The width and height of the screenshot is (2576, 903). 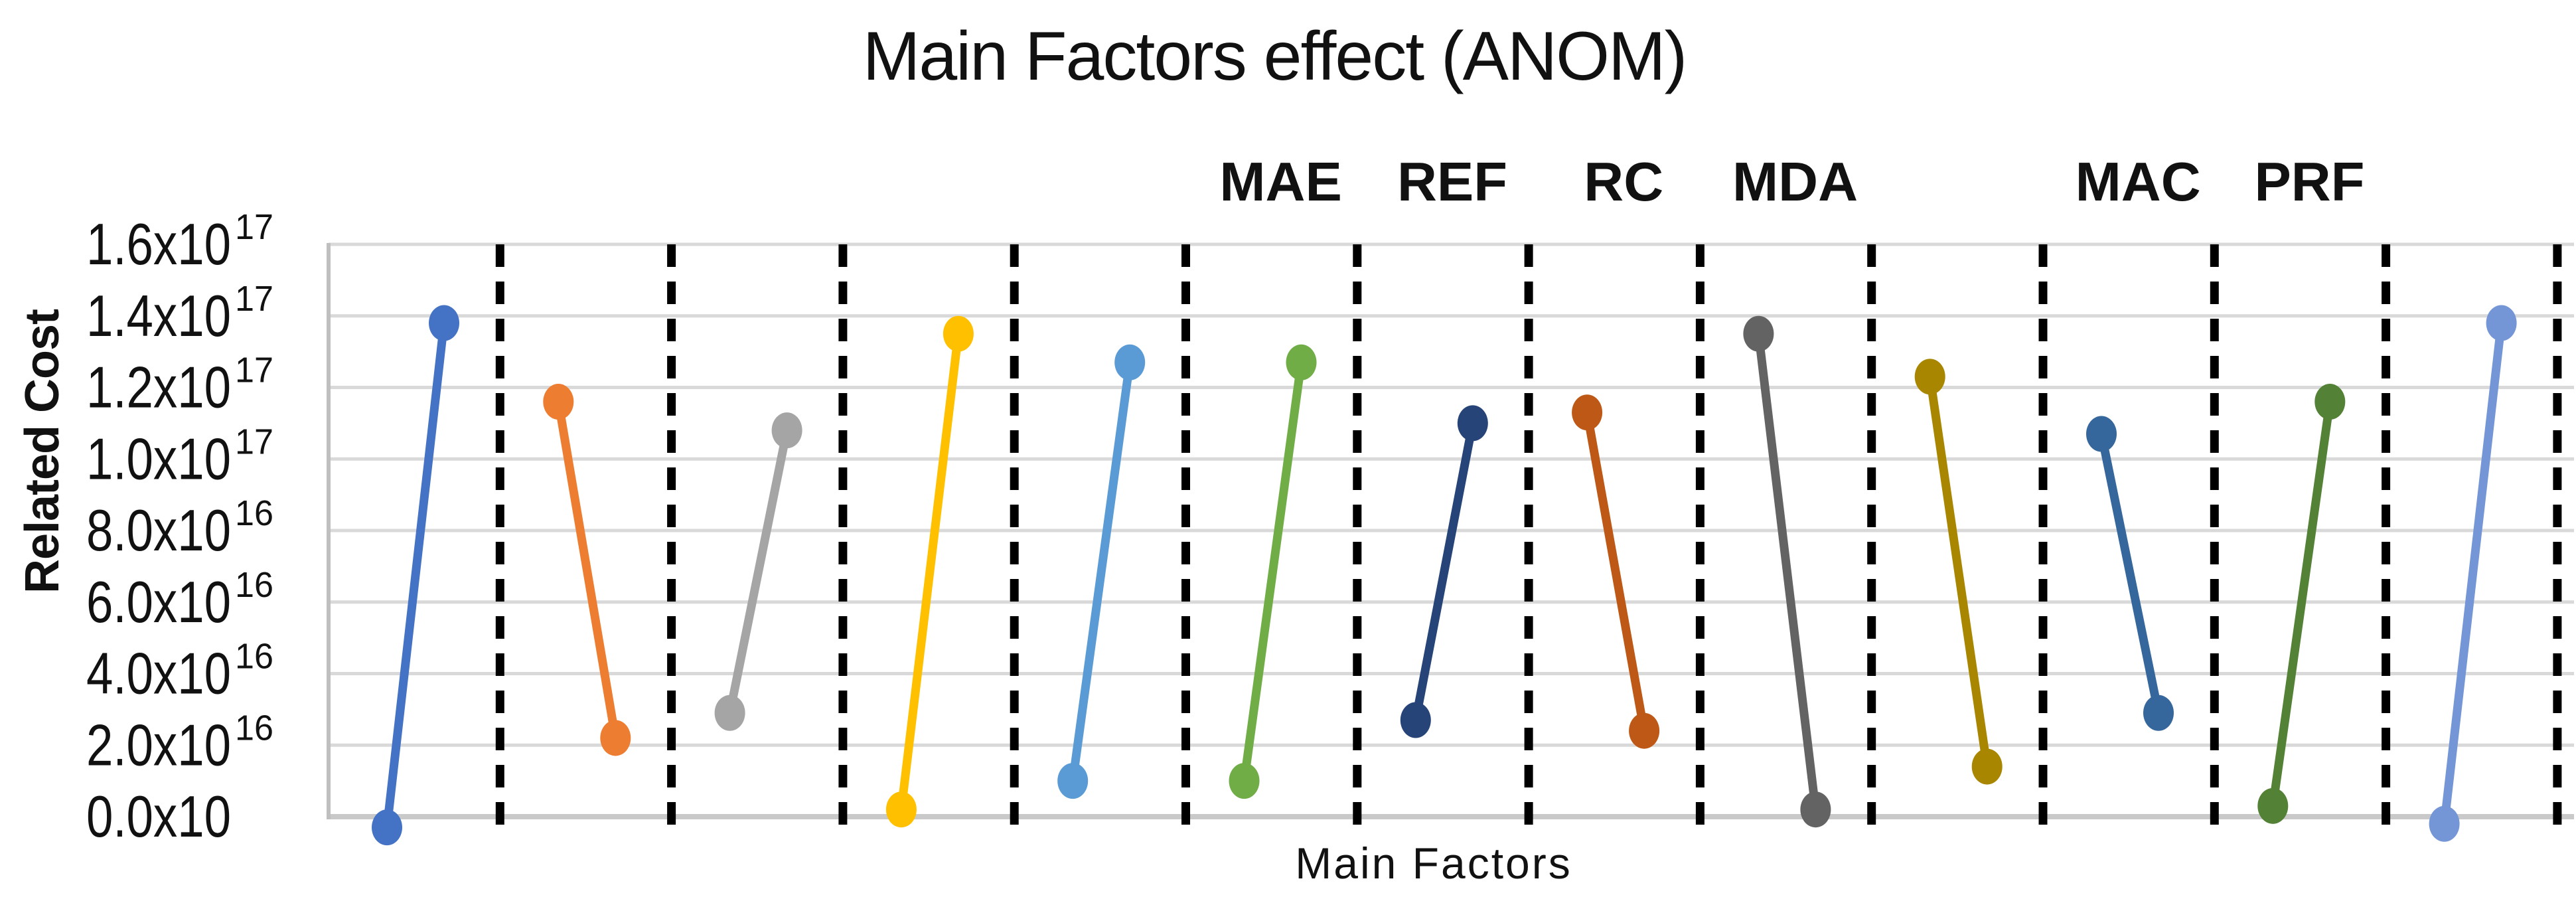 I want to click on y-tick-label: 1.2x10, so click(x=158, y=387).